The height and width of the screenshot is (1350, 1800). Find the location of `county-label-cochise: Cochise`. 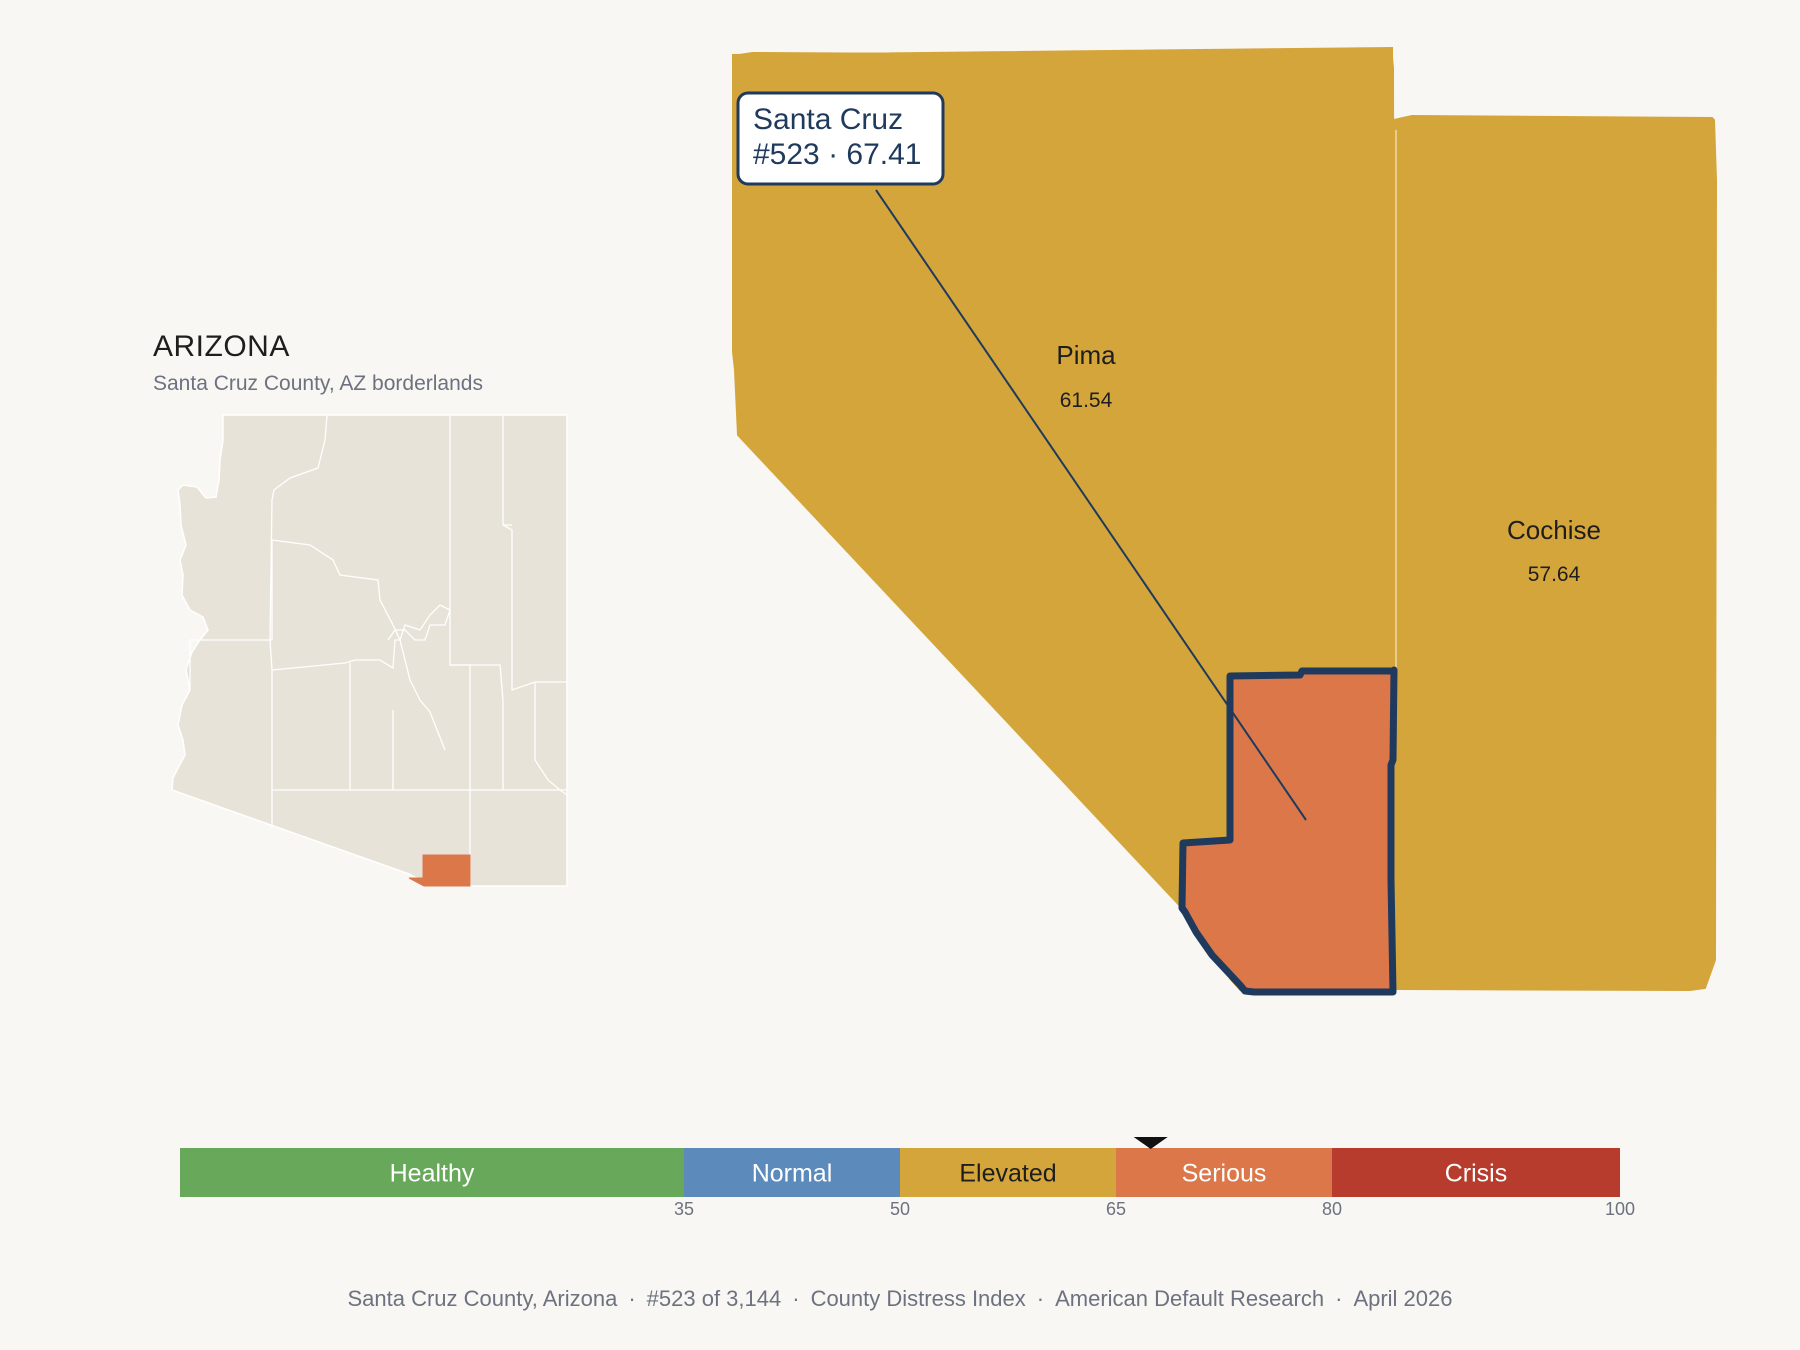

county-label-cochise: Cochise is located at coordinates (1554, 530).